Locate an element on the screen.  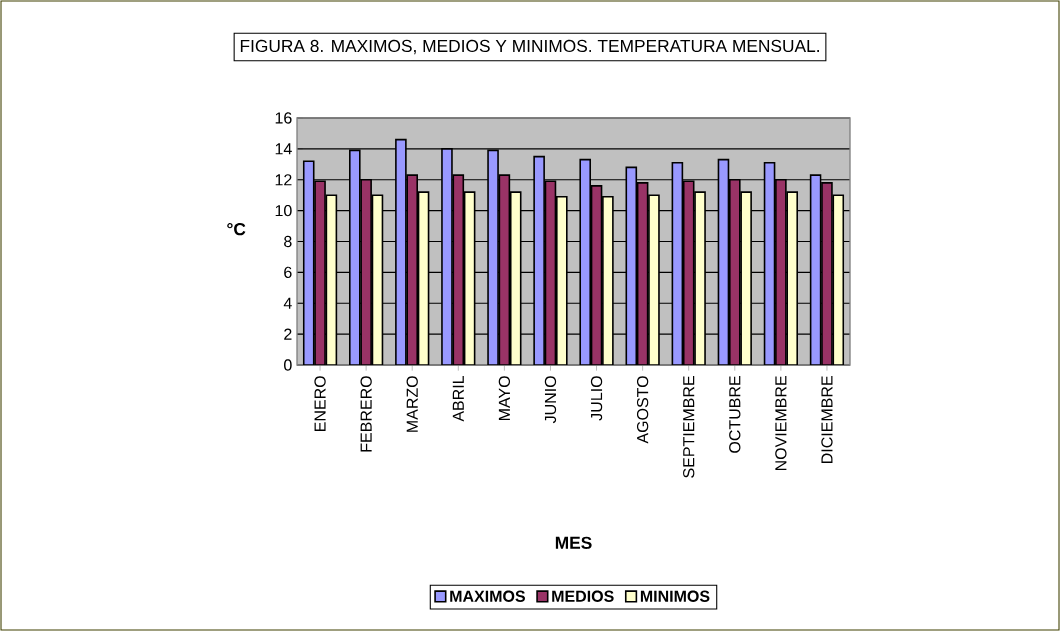
y-tick-label: 16 is located at coordinates (283, 118).